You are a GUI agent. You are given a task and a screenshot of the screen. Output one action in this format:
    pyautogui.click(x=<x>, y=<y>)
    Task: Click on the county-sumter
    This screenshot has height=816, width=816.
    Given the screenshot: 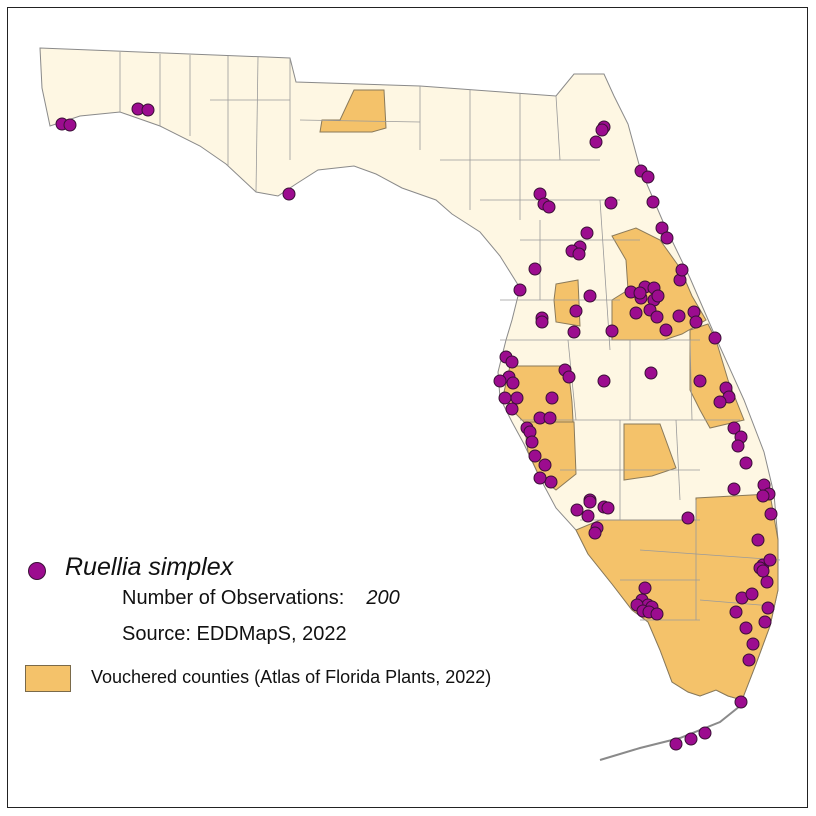 What is the action you would take?
    pyautogui.click(x=567, y=303)
    